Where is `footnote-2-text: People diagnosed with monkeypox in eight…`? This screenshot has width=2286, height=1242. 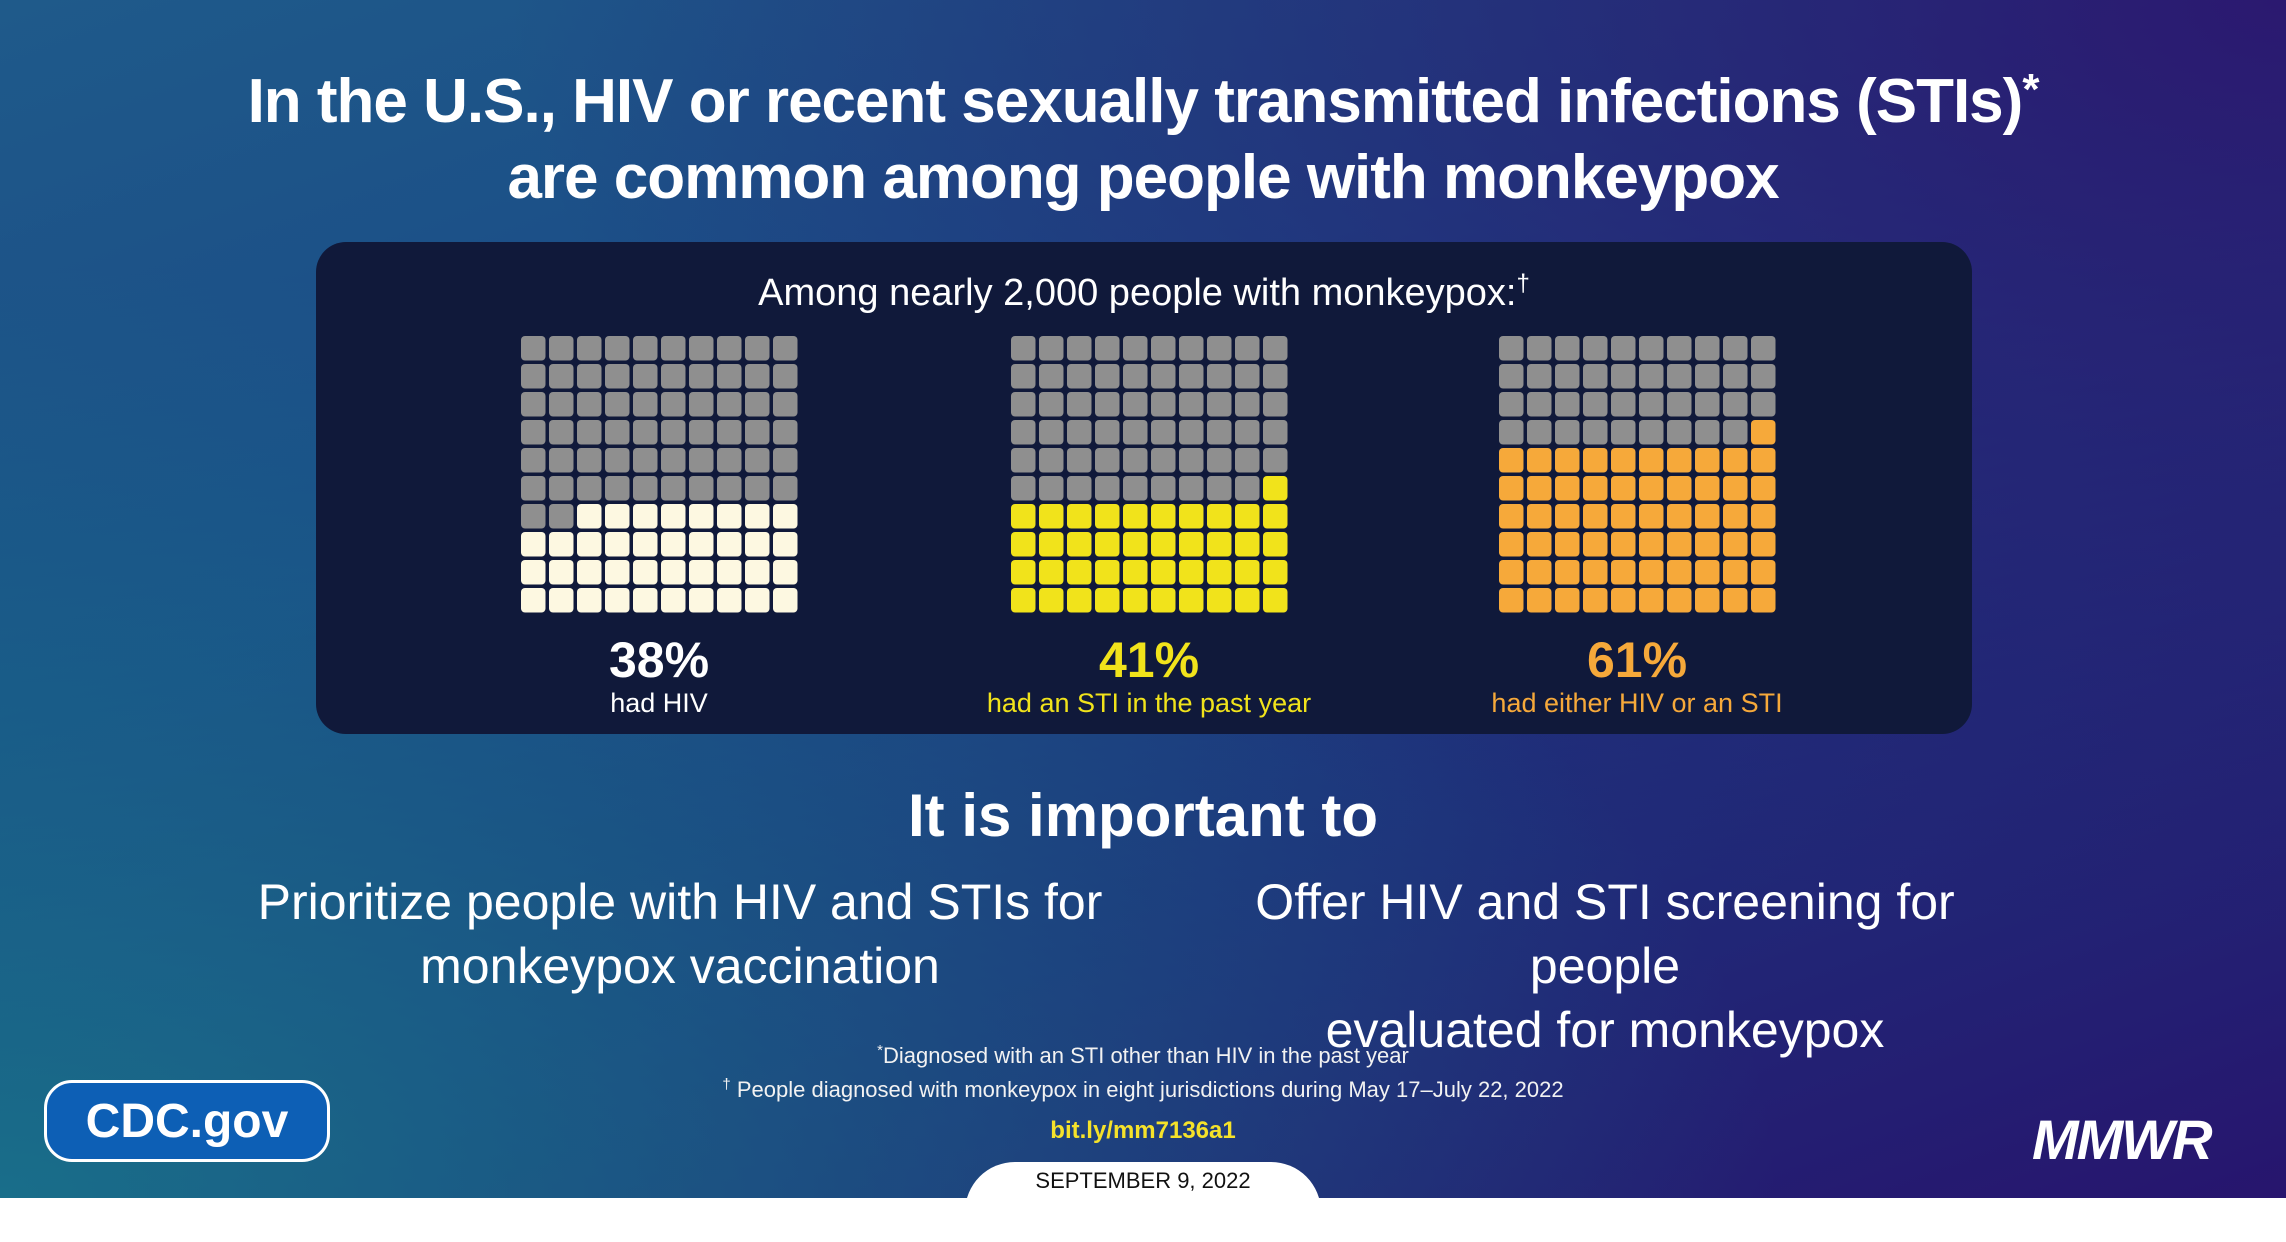
footnote-2-text: People diagnosed with monkeypox in eight… is located at coordinates (1150, 1089).